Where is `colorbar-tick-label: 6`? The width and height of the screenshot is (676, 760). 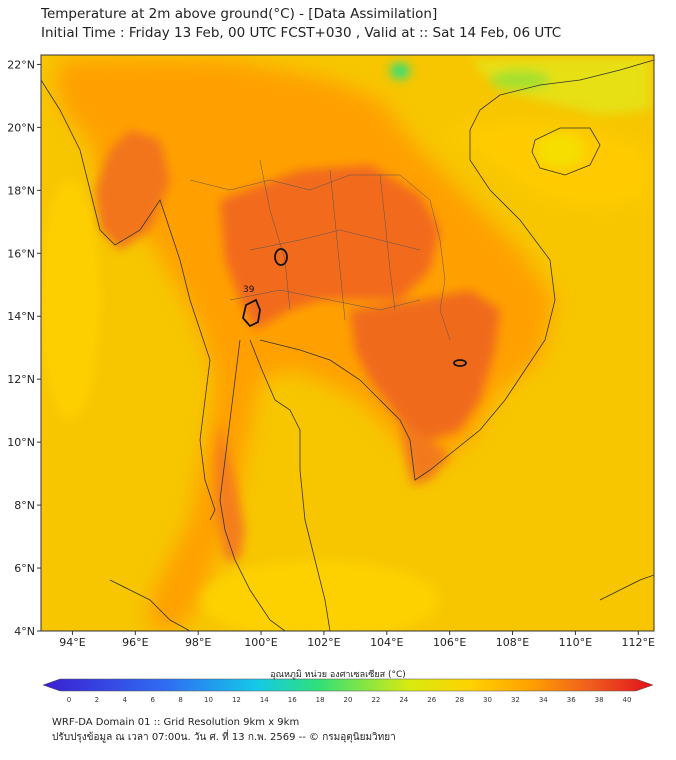 colorbar-tick-label: 6 is located at coordinates (152, 700).